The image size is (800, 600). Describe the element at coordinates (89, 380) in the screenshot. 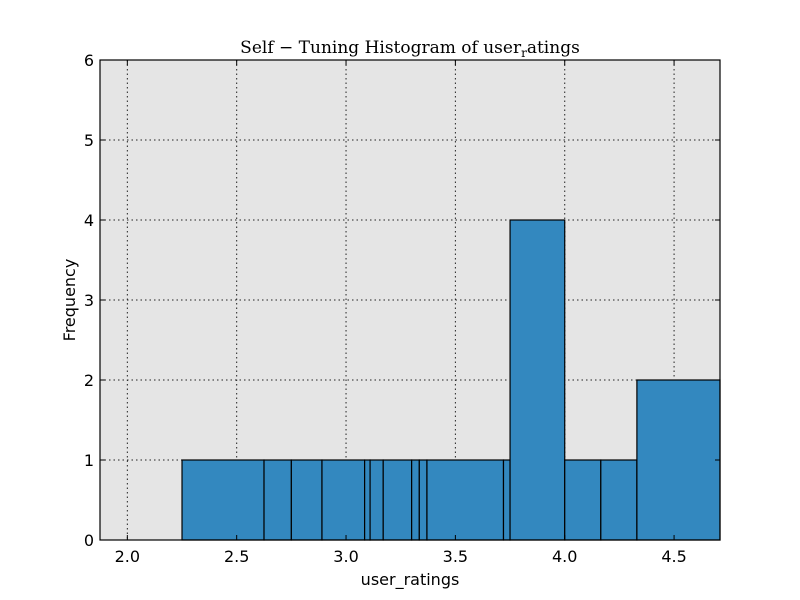

I see `y-tick-label: 2` at that location.